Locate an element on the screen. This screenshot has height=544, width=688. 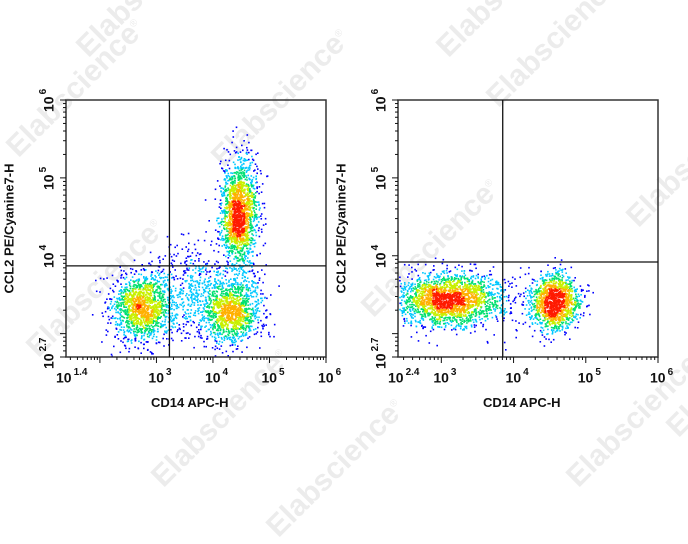
y-tick-label: 105 is located at coordinates (380, 178).